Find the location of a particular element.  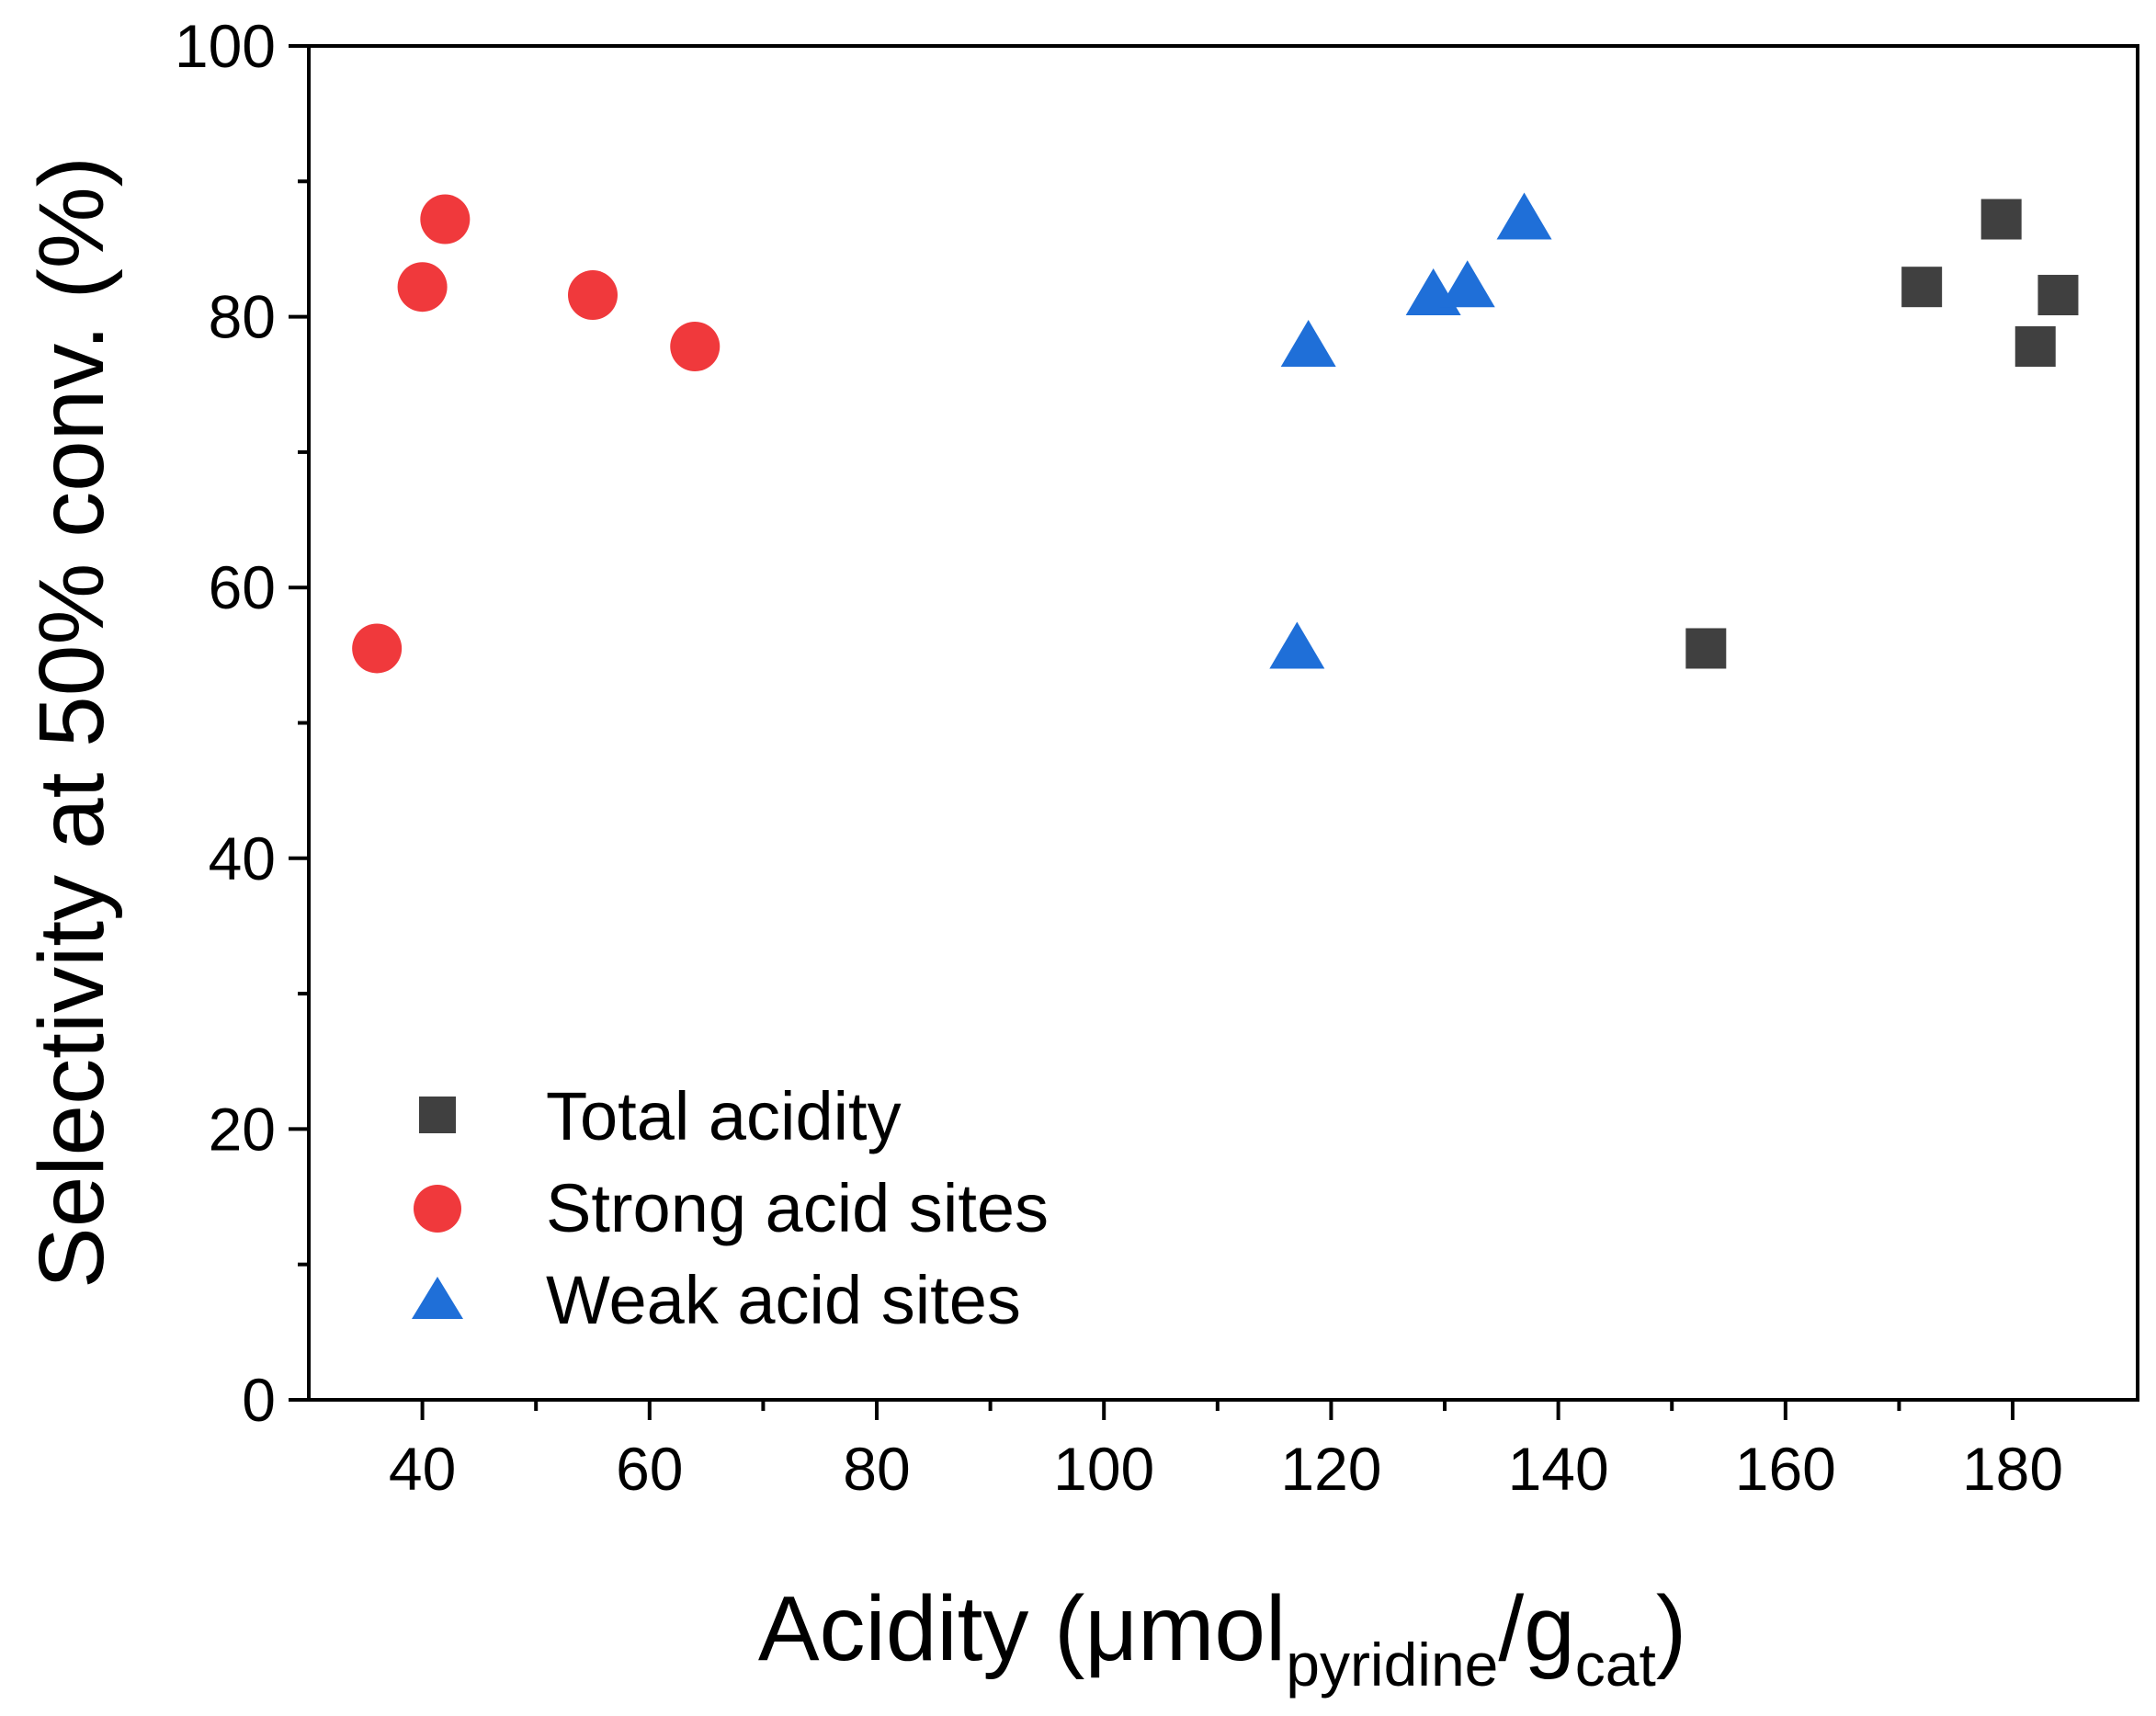

y-axis-ticks: 0 20 40 60 80 100 is located at coordinates (242, 723).